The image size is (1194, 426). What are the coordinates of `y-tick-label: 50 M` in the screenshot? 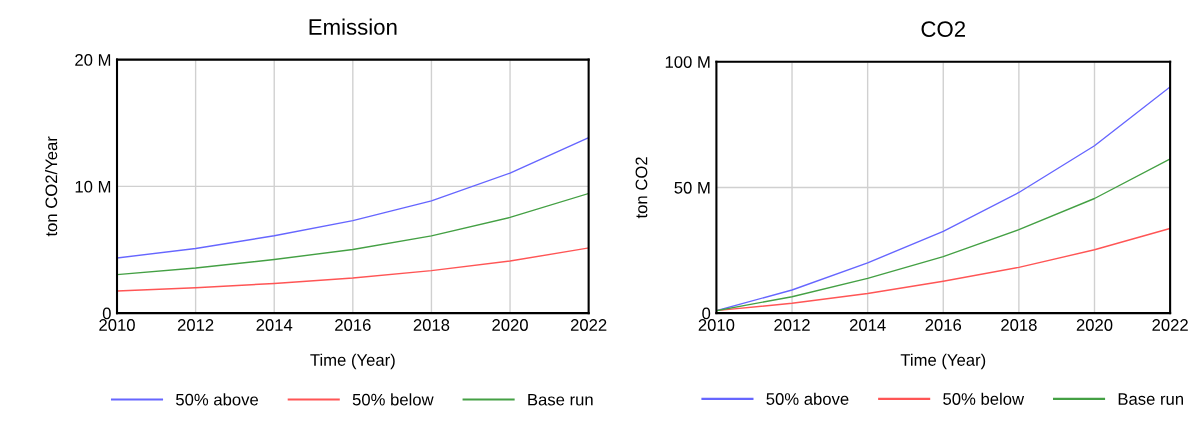 It's located at (692, 187).